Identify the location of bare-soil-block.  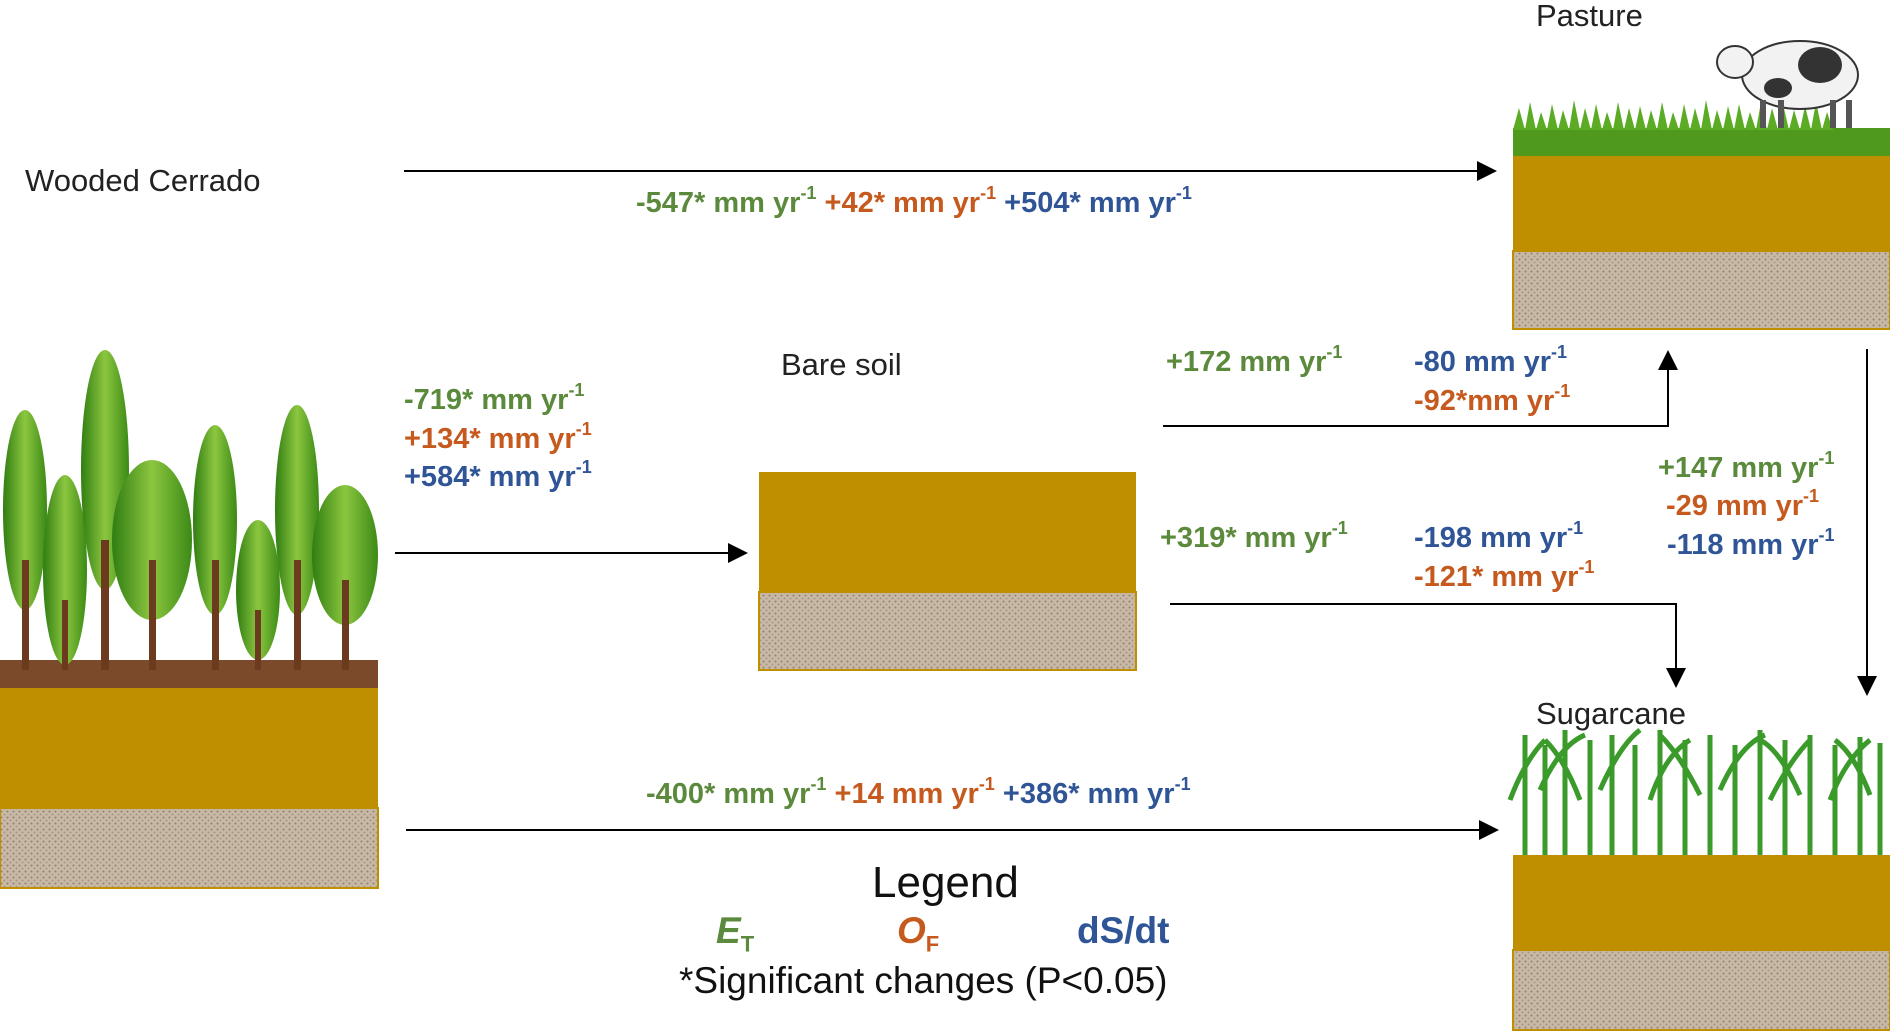
(947, 571).